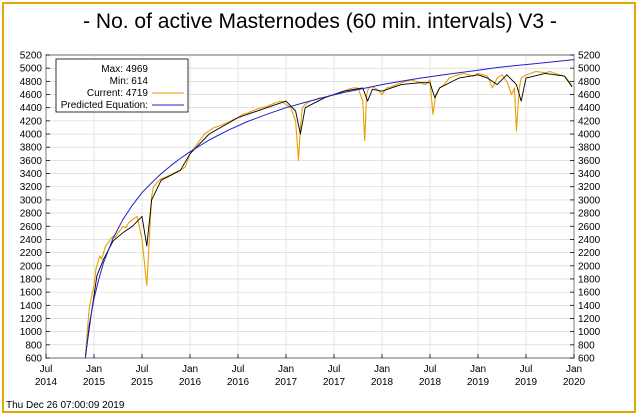  I want to click on legend-box, so click(122, 85).